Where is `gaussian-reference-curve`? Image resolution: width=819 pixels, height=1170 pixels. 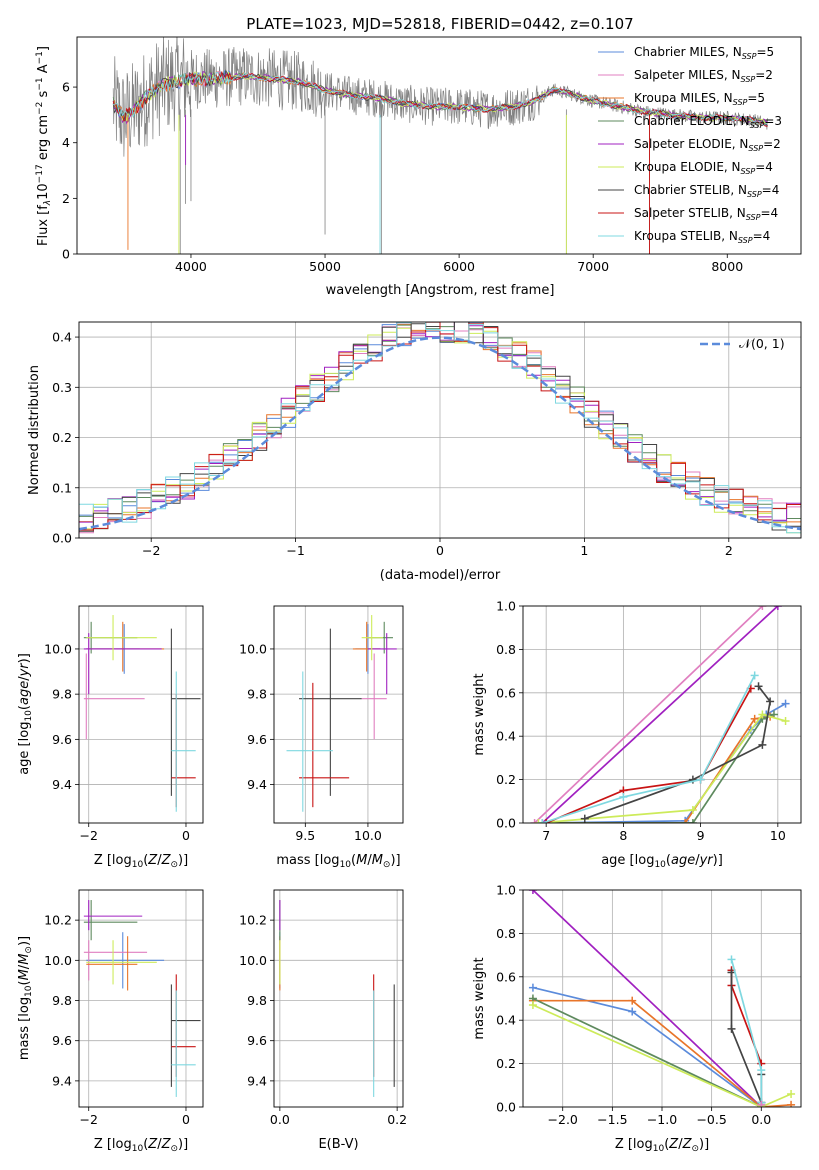 gaussian-reference-curve is located at coordinates (440, 433).